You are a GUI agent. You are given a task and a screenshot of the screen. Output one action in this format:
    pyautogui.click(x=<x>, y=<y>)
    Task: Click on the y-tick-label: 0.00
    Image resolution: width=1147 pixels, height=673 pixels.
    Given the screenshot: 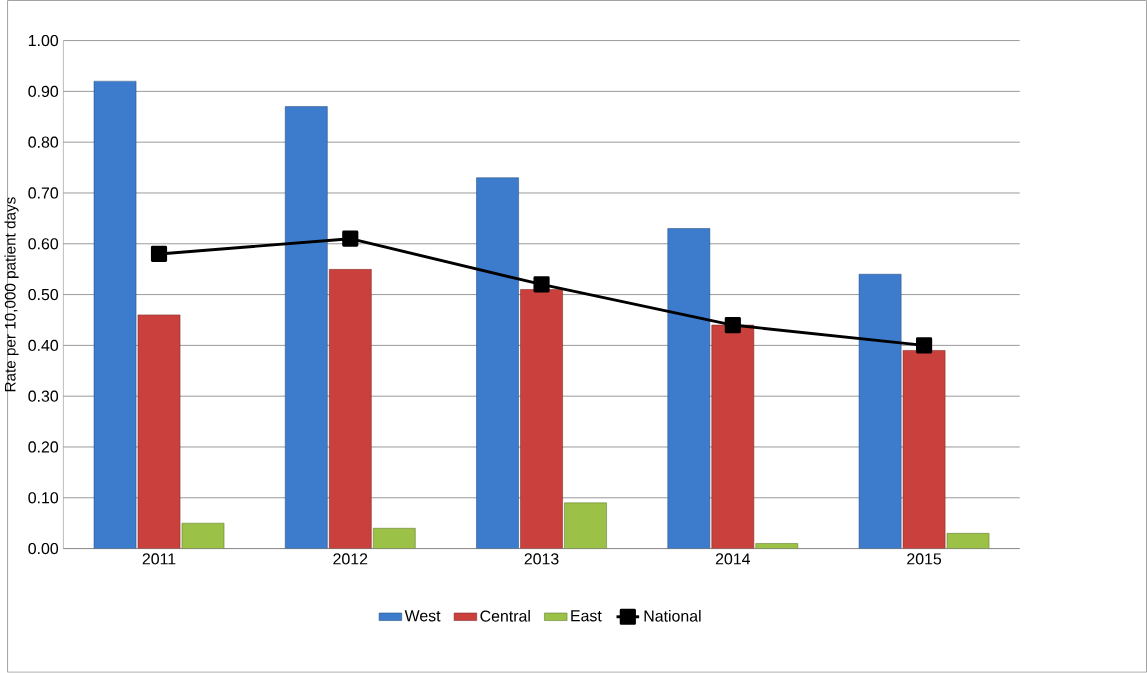 What is the action you would take?
    pyautogui.click(x=43, y=549)
    